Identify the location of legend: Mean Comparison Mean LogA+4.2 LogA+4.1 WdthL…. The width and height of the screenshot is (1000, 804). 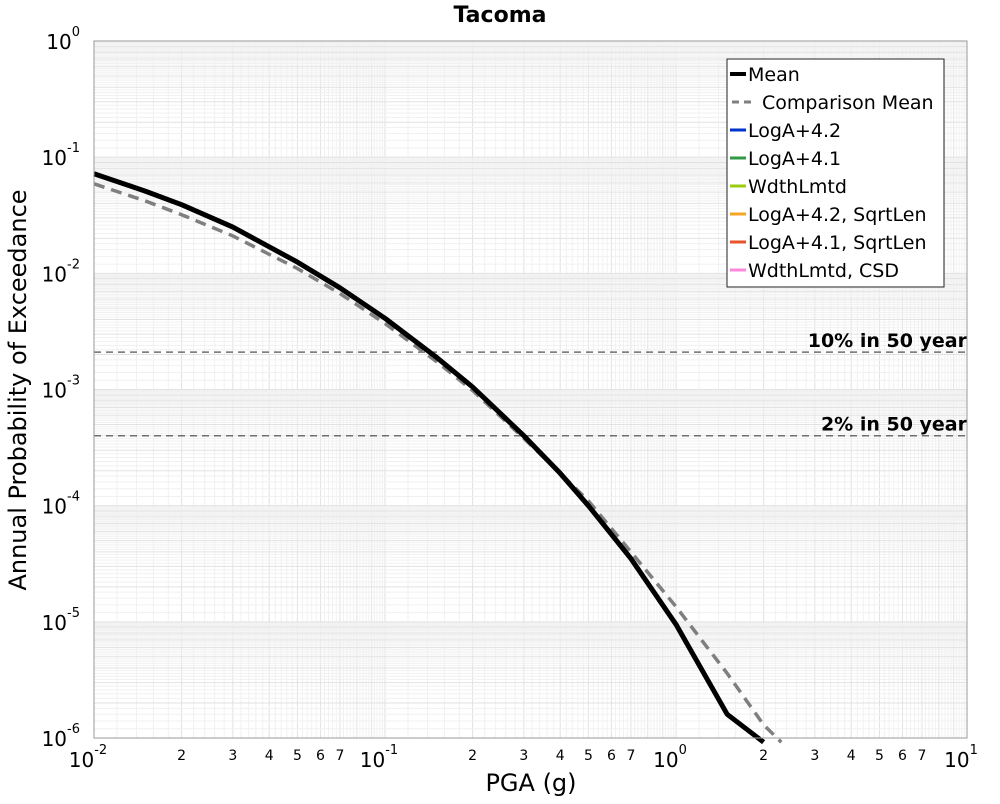
(835, 173).